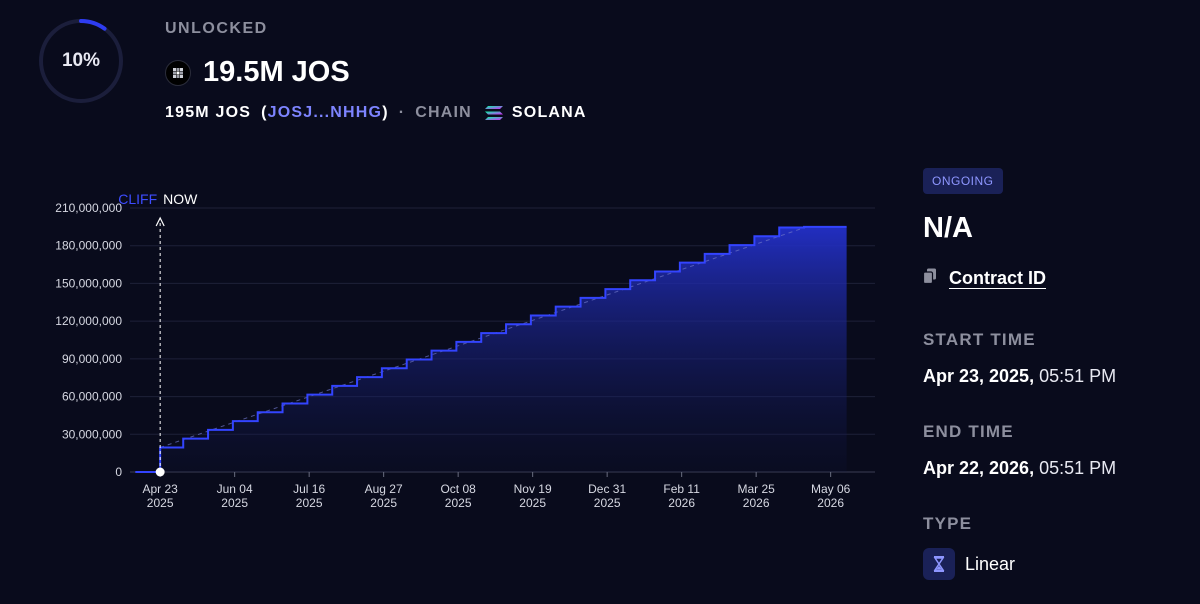  What do you see at coordinates (443, 112) in the screenshot?
I see `chain-label: CHAIN` at bounding box center [443, 112].